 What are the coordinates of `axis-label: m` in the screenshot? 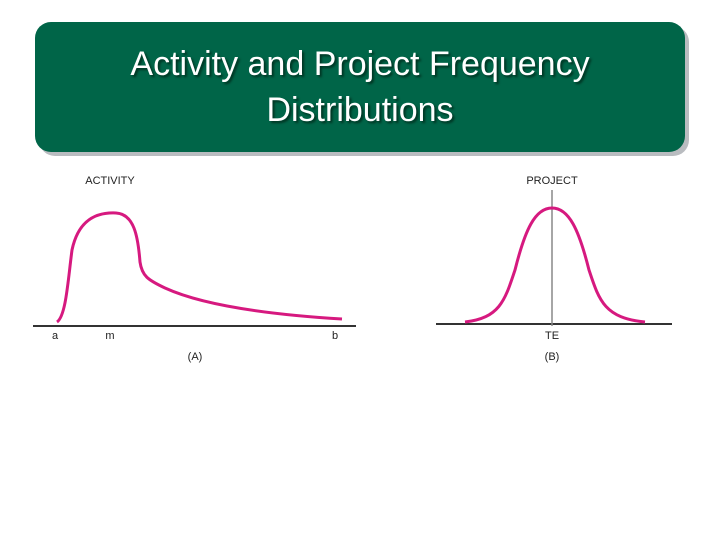 It's located at (109, 336).